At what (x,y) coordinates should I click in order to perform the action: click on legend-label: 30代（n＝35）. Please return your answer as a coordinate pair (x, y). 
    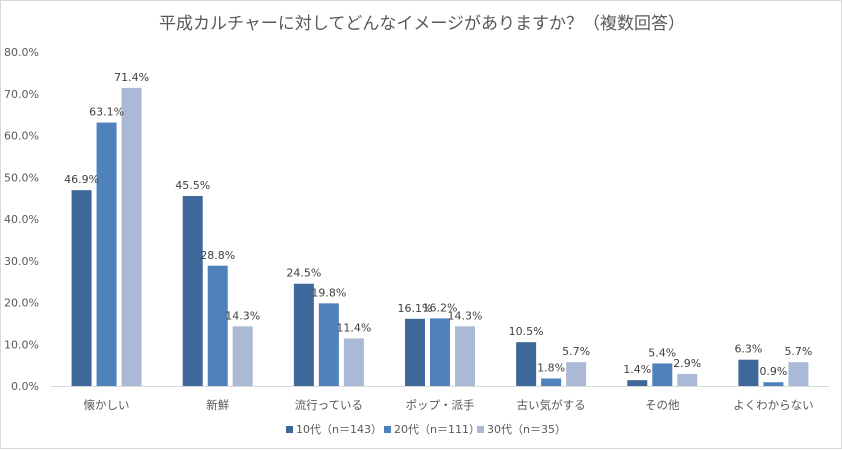
    Looking at the image, I should click on (526, 429).